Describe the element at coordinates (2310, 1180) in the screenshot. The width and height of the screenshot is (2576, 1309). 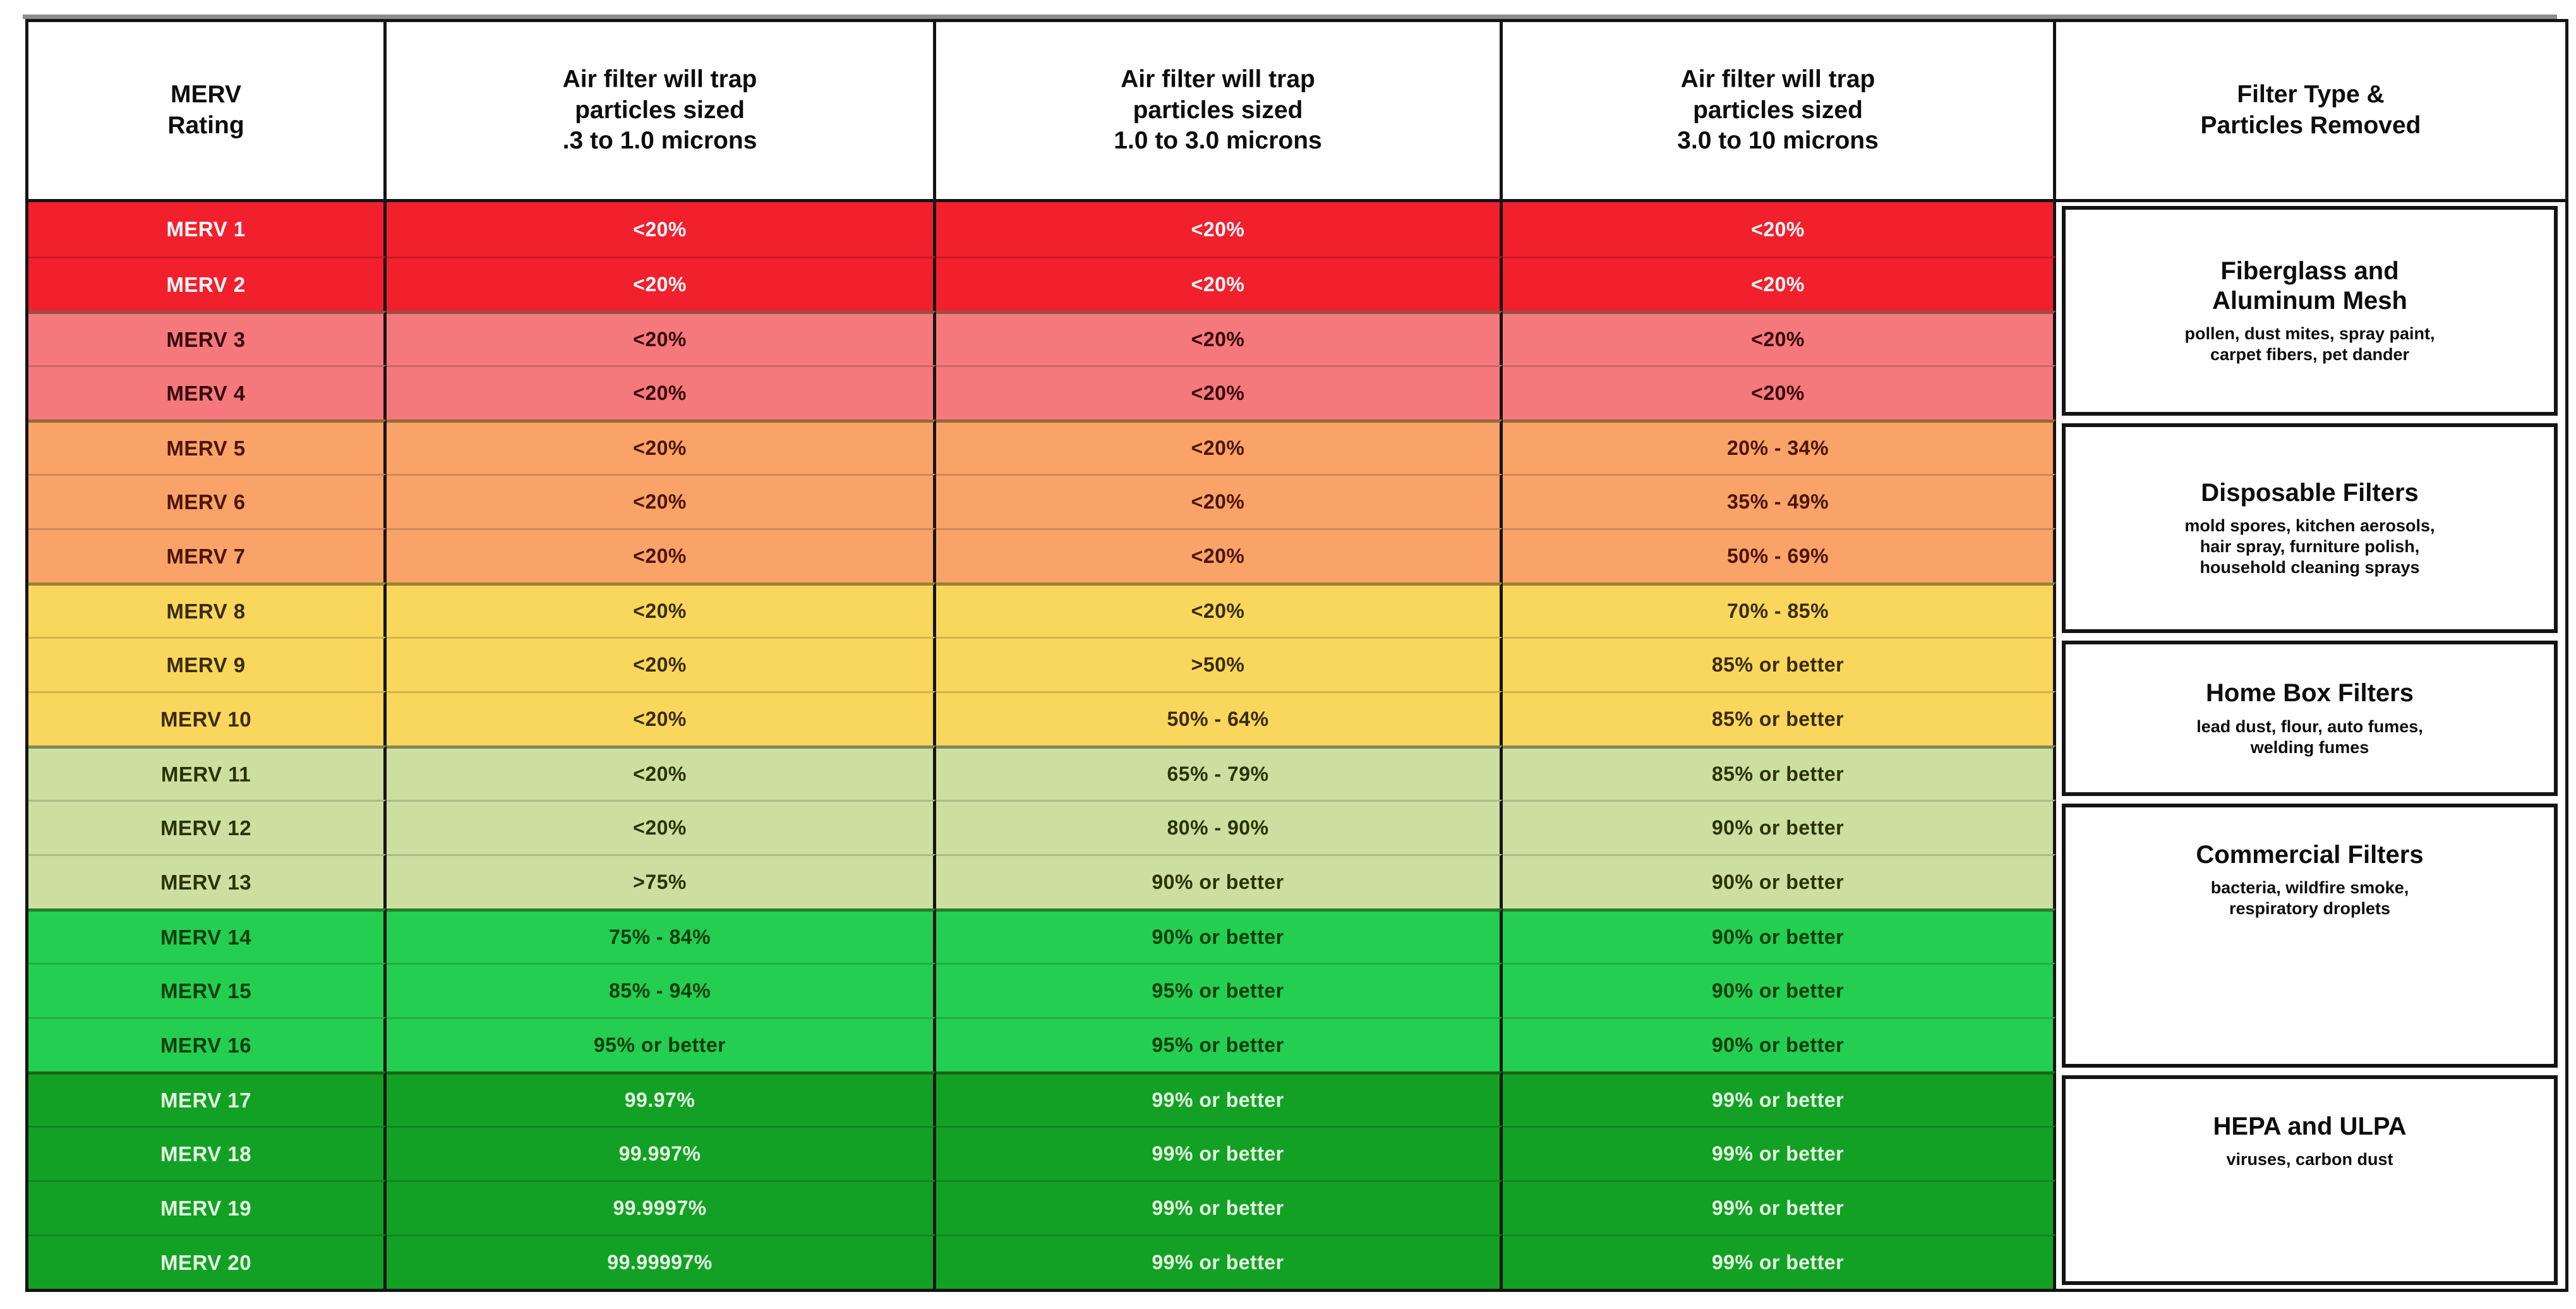
I see `filter-group-box: HEPA and ULPA viruses, carbon dust` at that location.